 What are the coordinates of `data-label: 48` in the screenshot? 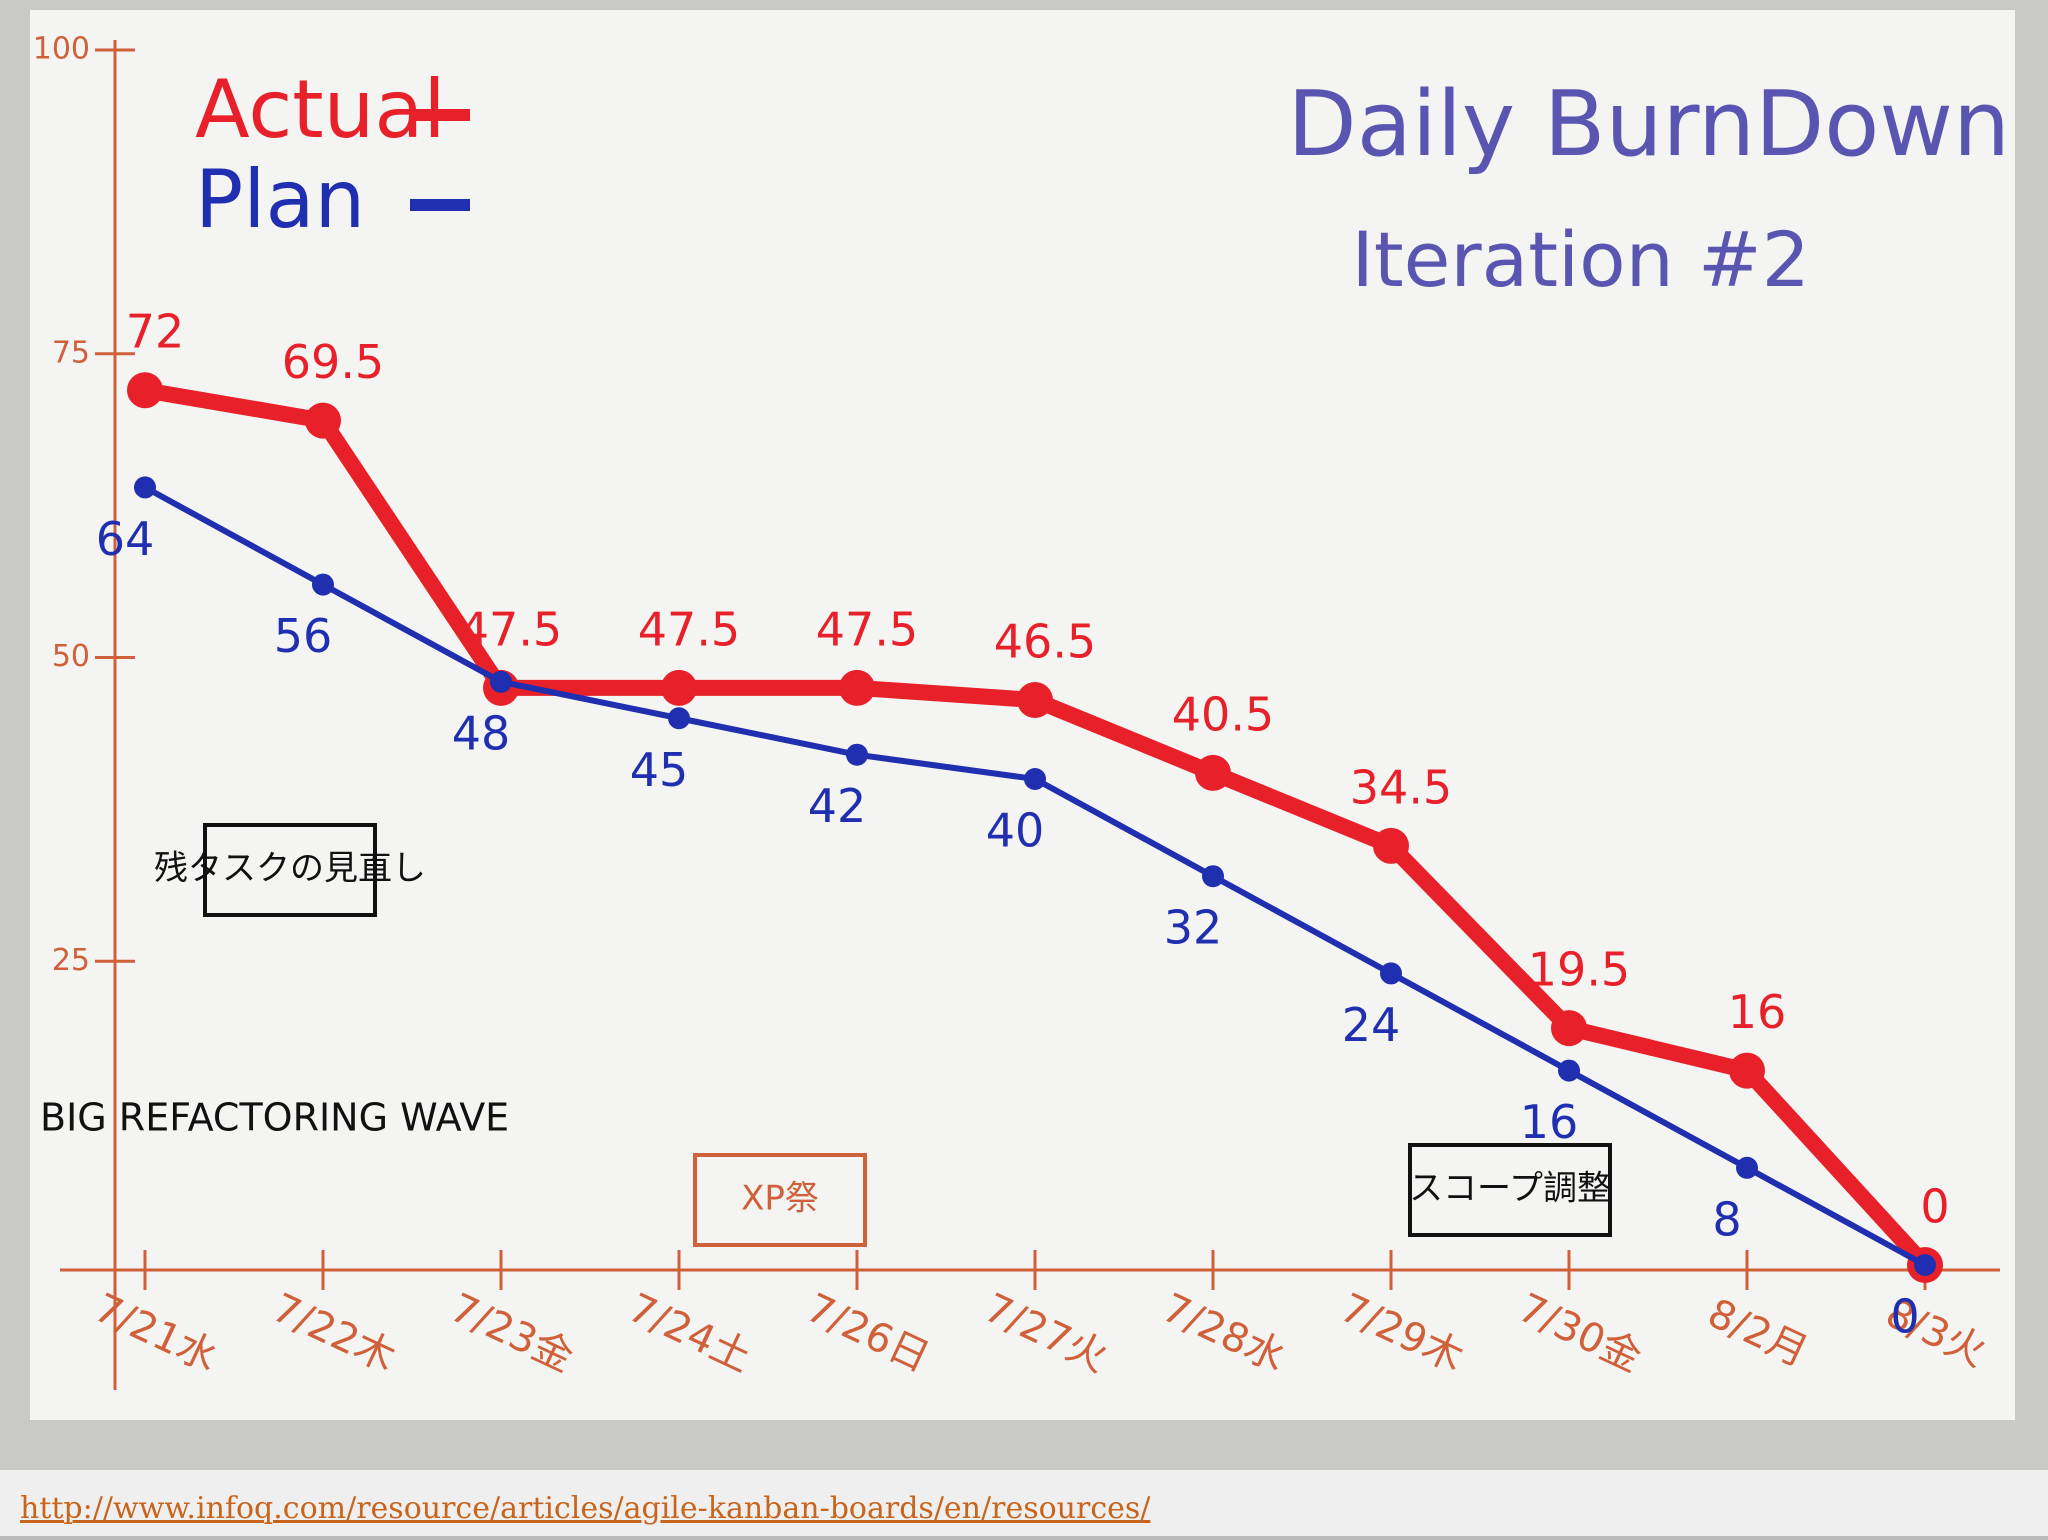 It's located at (481, 733).